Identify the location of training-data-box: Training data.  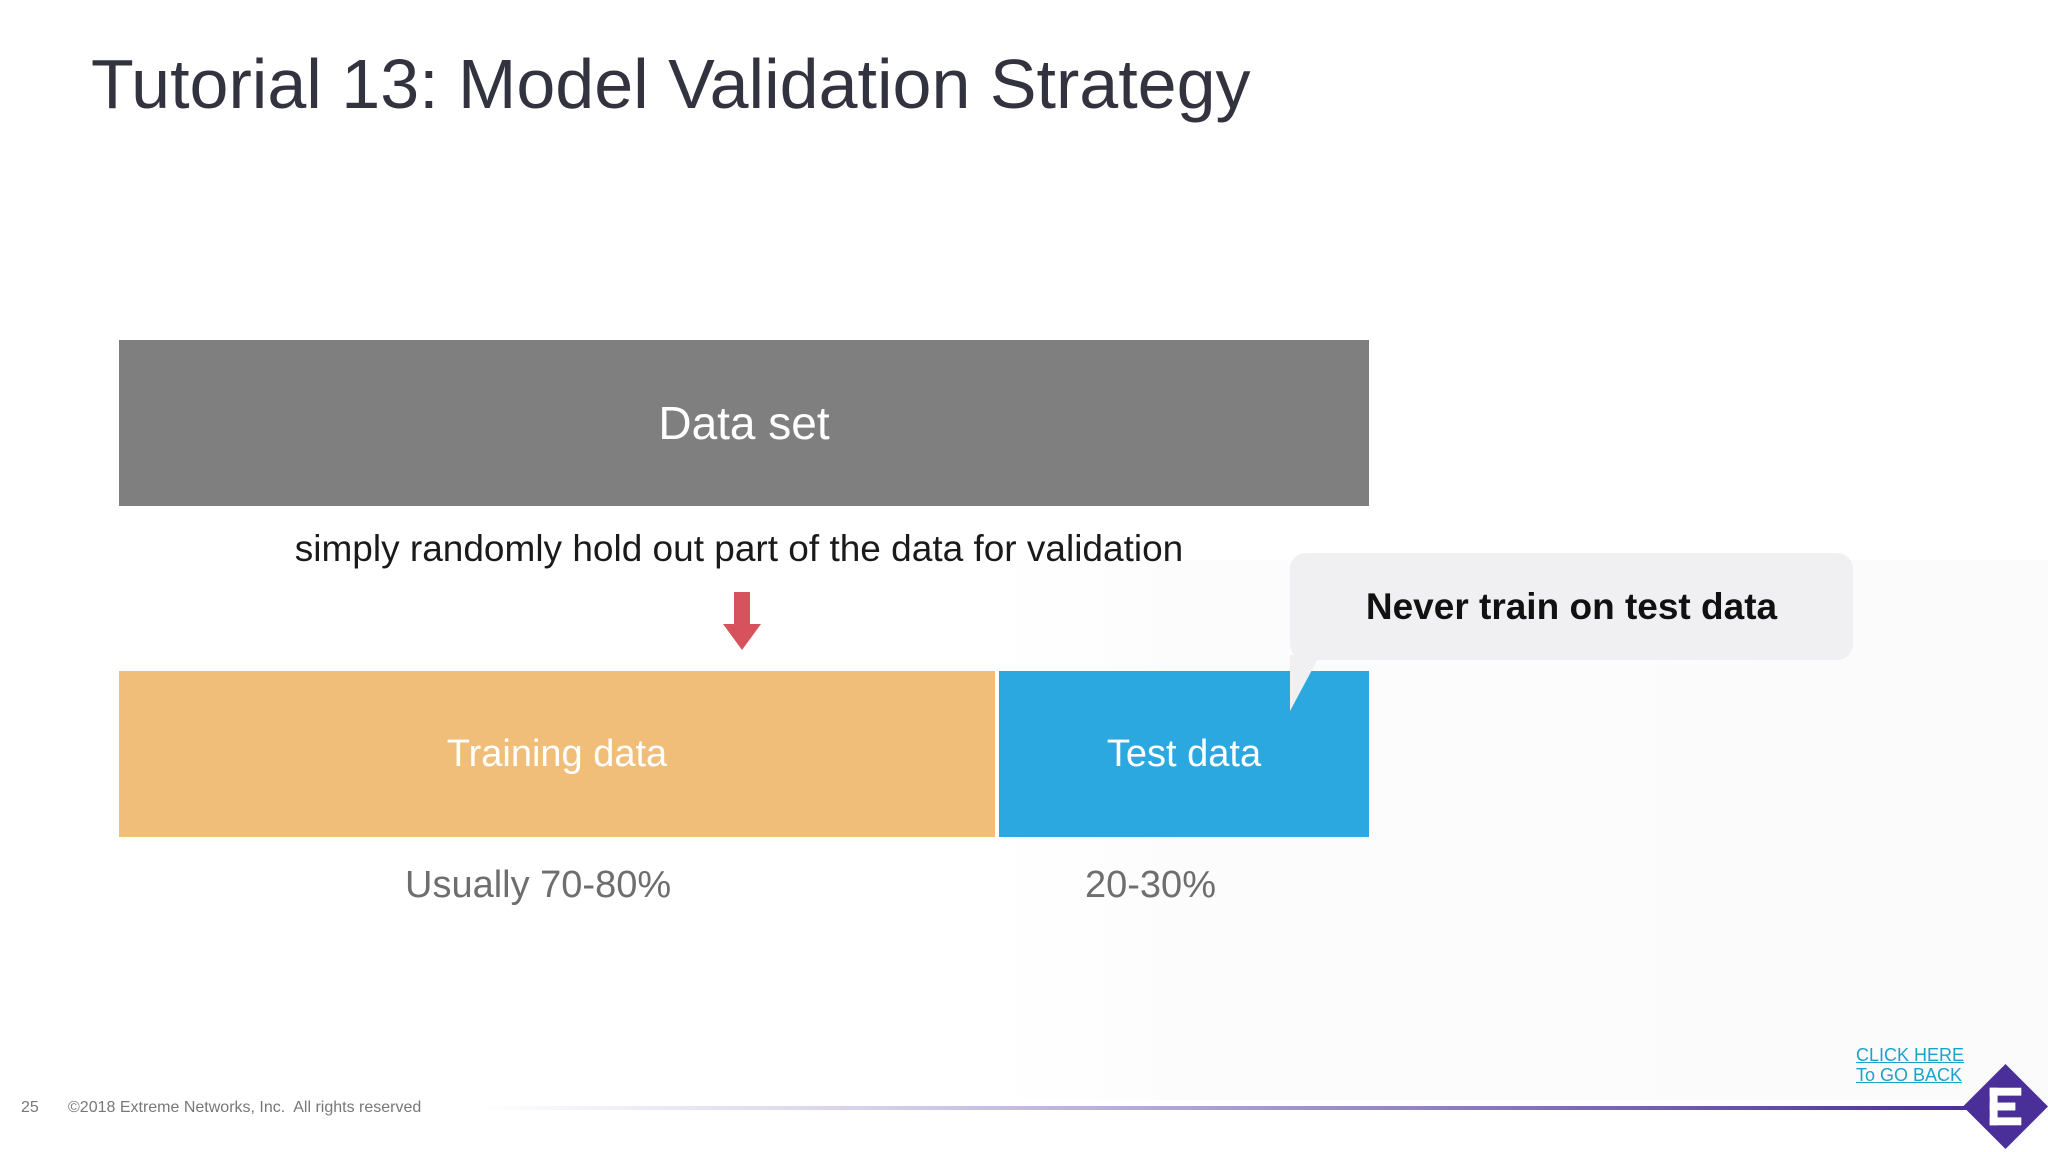
(557, 754).